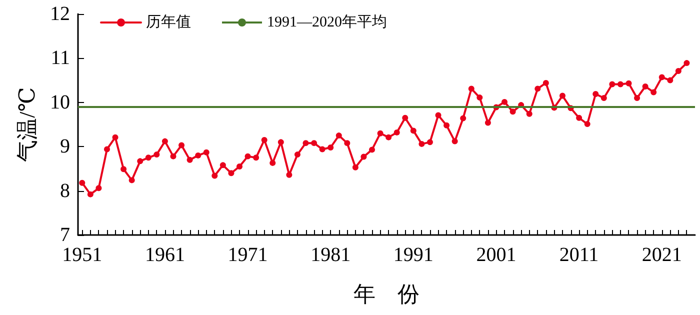 This screenshot has height=315, width=700. I want to click on x-tick-label: 2001, so click(496, 255).